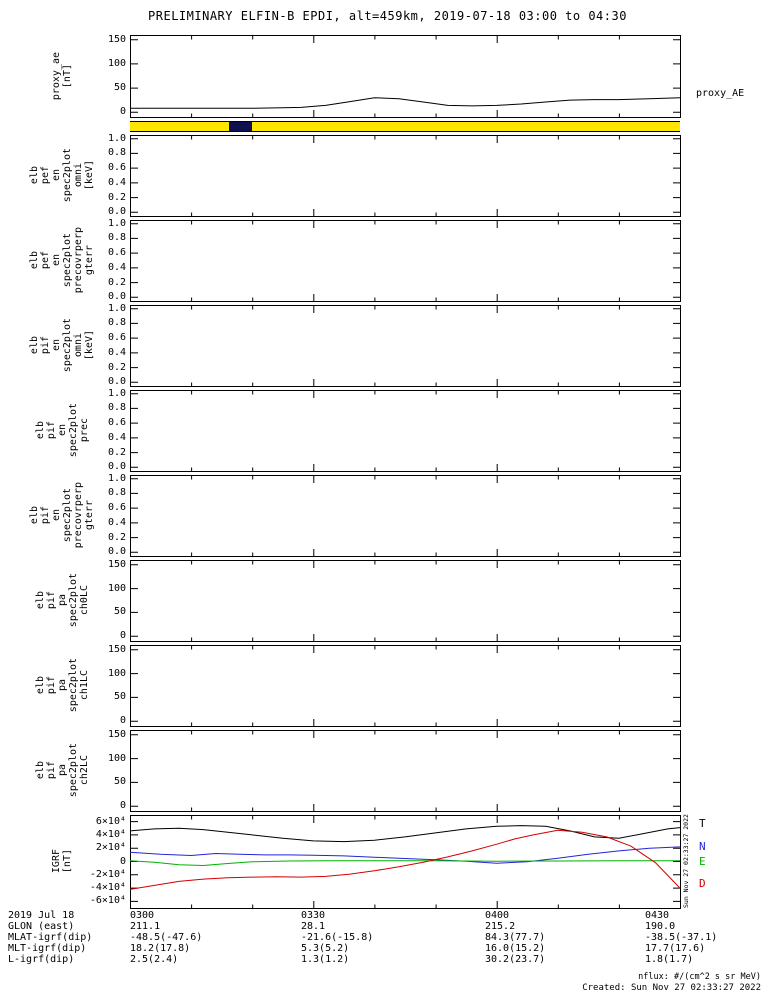 The image size is (775, 1000). I want to click on panel-proxy_ae, so click(405, 76).